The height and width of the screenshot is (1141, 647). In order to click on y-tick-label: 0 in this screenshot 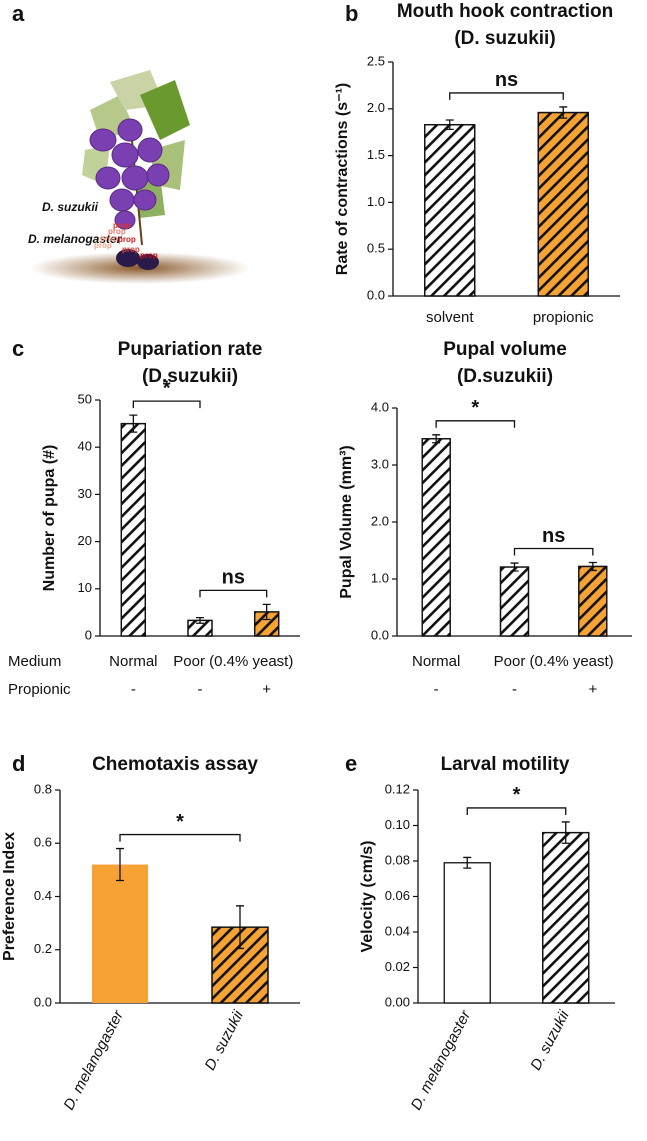, I will do `click(88, 634)`.